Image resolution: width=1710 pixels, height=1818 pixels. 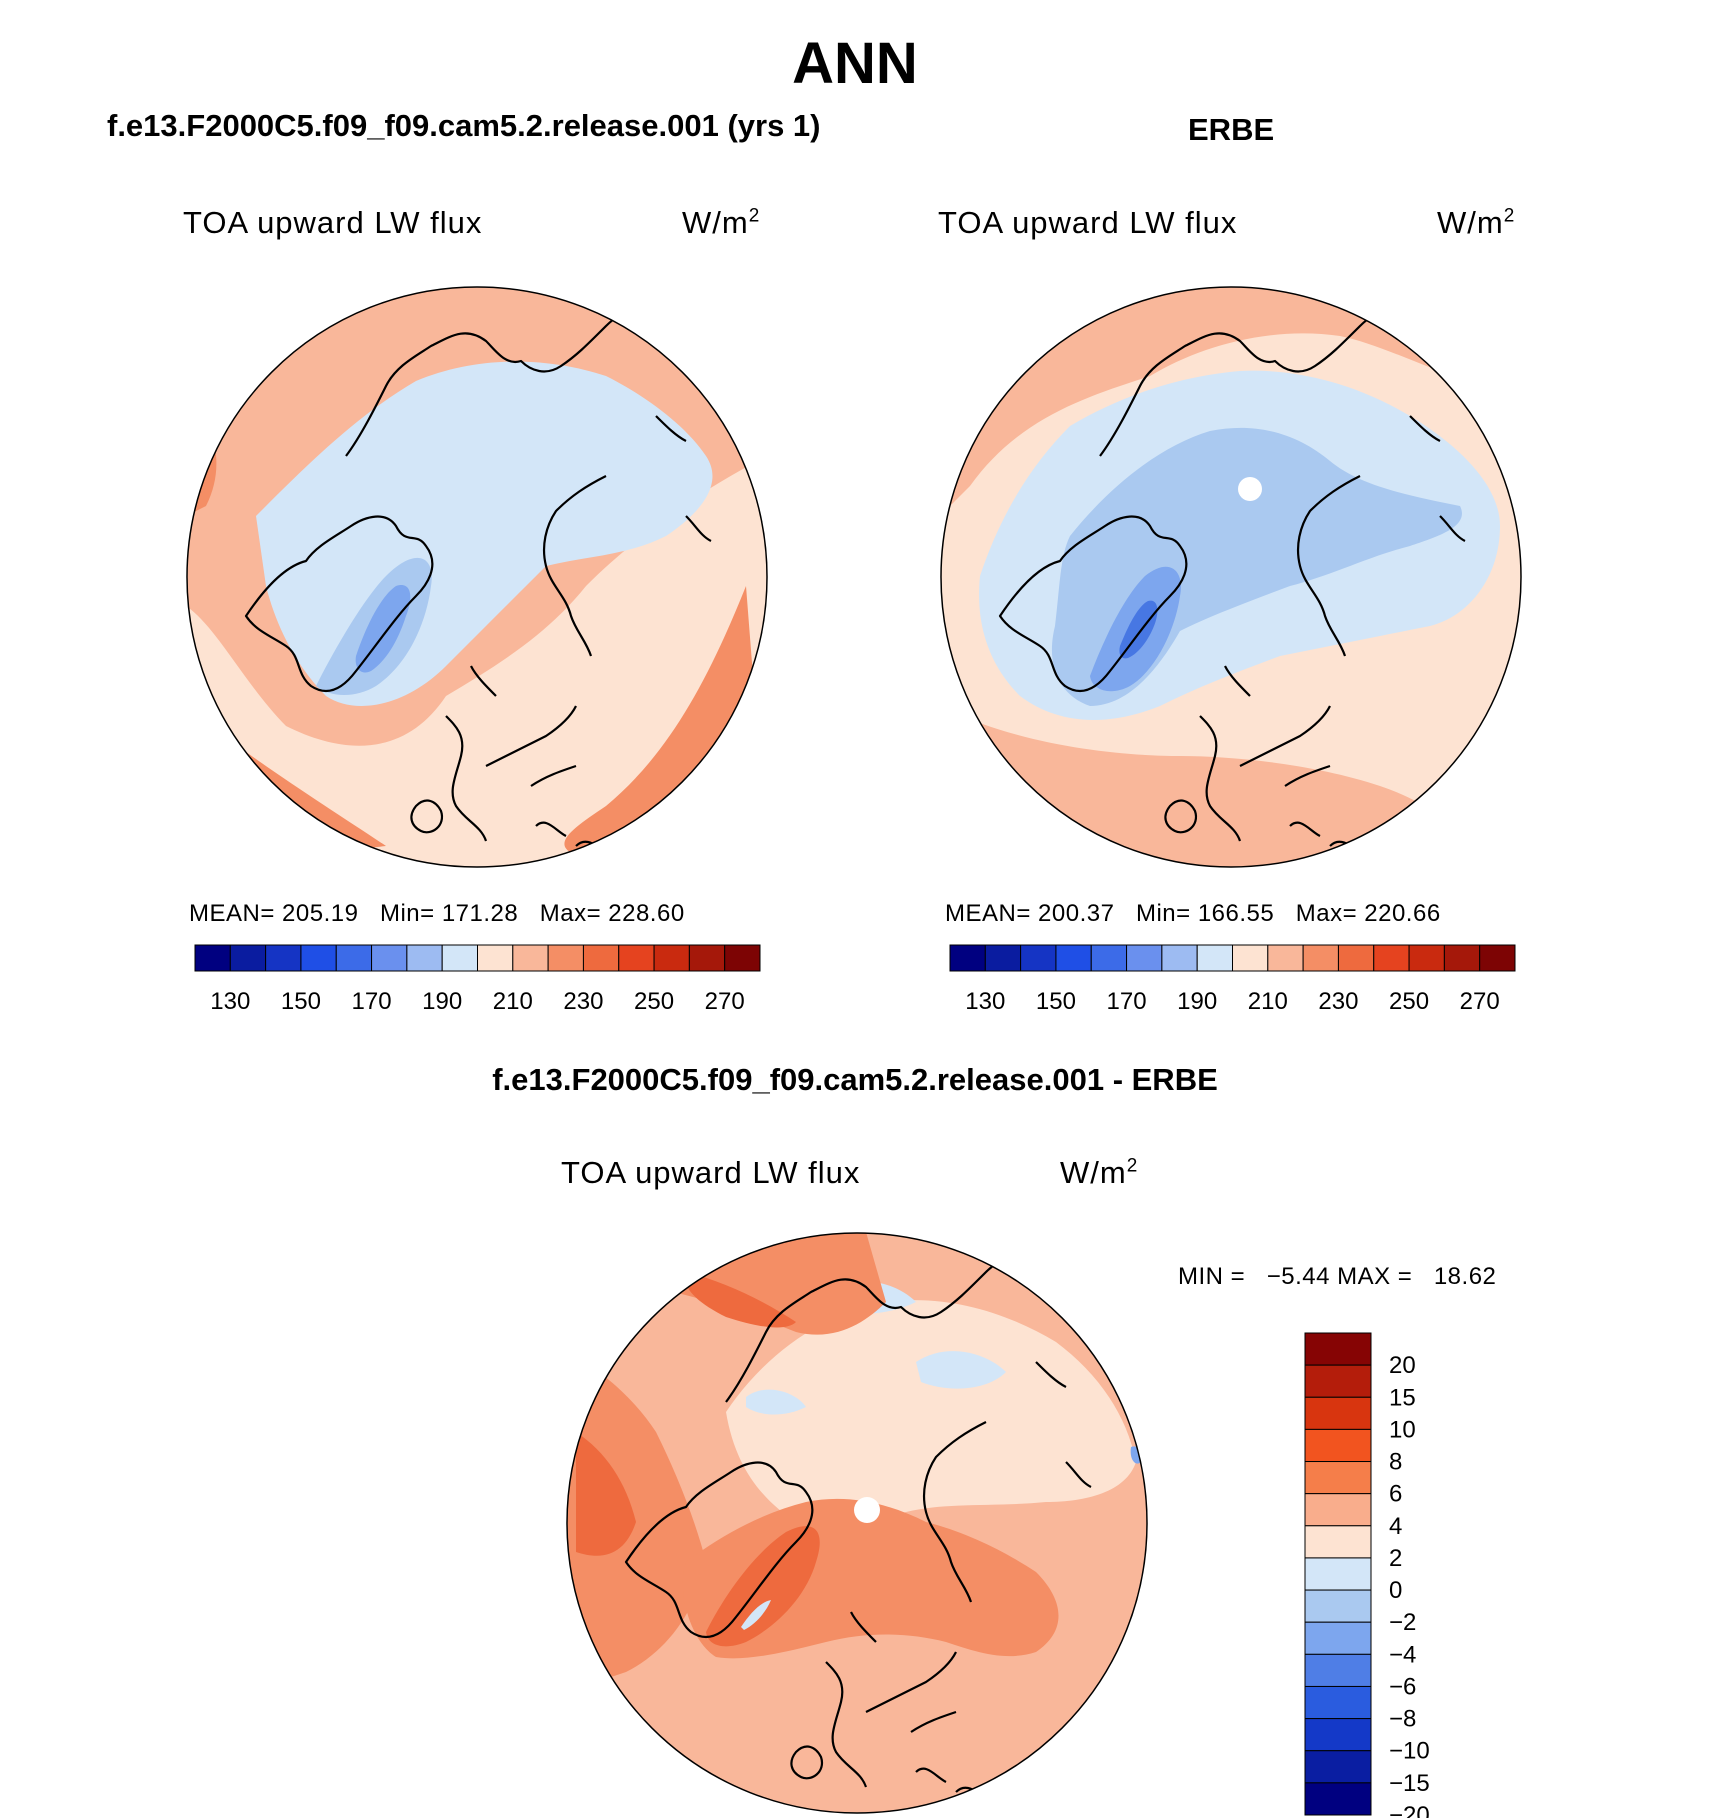 I want to click on colorbar-2-tick-label: 150, so click(x=1056, y=1001).